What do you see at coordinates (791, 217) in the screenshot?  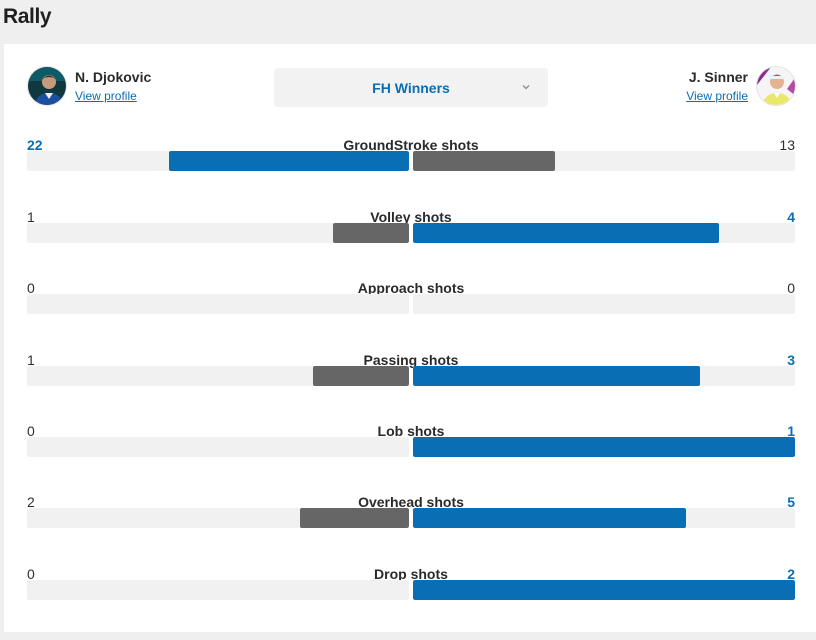 I see `stat-right-value: 4` at bounding box center [791, 217].